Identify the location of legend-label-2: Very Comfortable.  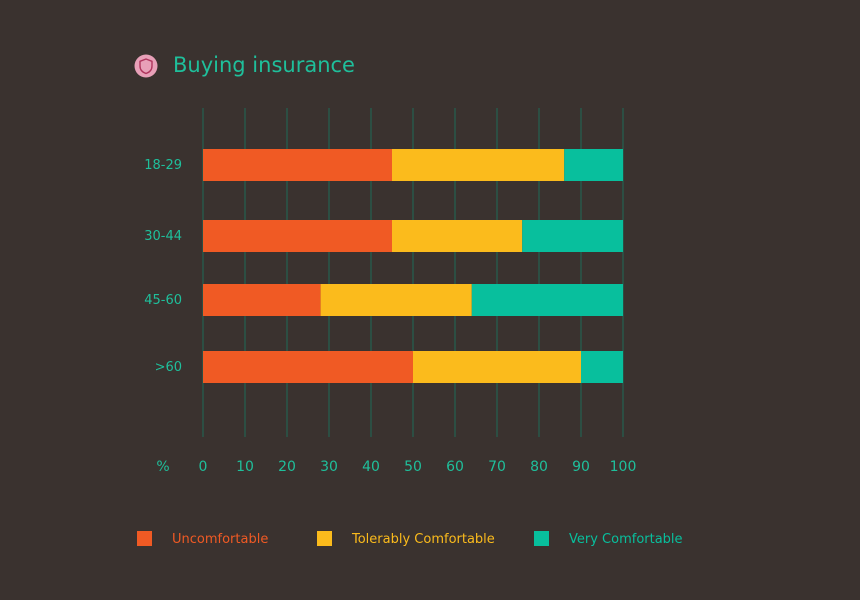
(626, 539).